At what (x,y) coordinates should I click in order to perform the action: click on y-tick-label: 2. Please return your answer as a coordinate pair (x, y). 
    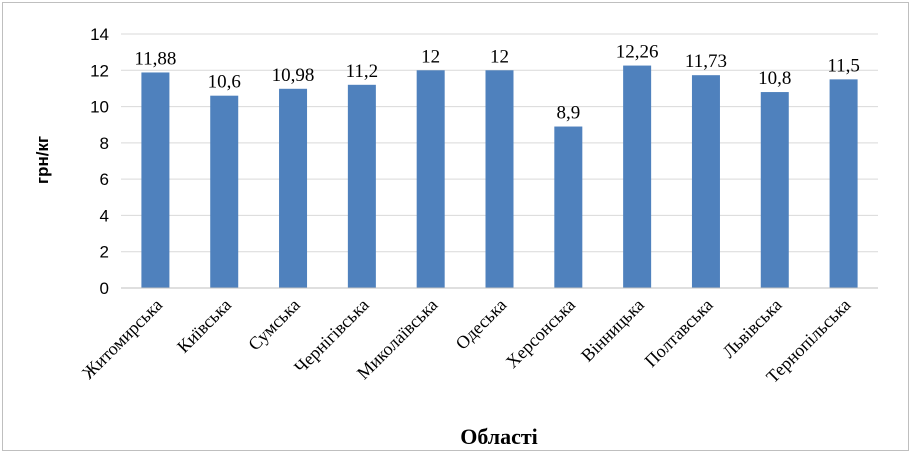
    Looking at the image, I should click on (104, 252).